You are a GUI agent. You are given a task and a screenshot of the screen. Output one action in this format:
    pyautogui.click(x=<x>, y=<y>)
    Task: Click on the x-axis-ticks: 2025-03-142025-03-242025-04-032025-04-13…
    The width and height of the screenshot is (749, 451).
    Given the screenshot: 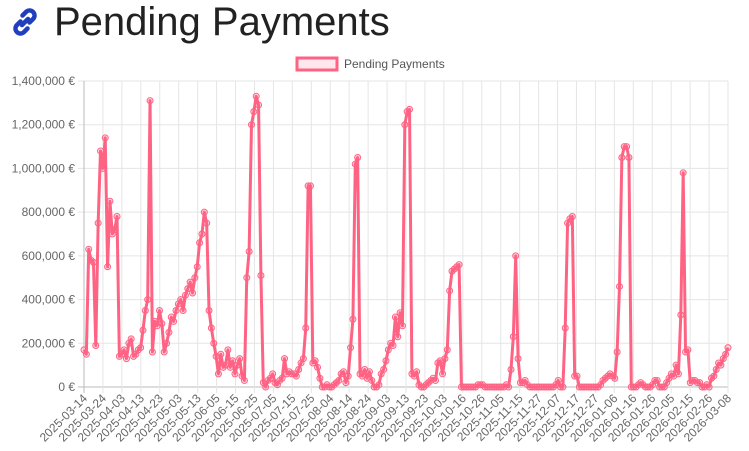 What is the action you would take?
    pyautogui.click(x=386, y=418)
    